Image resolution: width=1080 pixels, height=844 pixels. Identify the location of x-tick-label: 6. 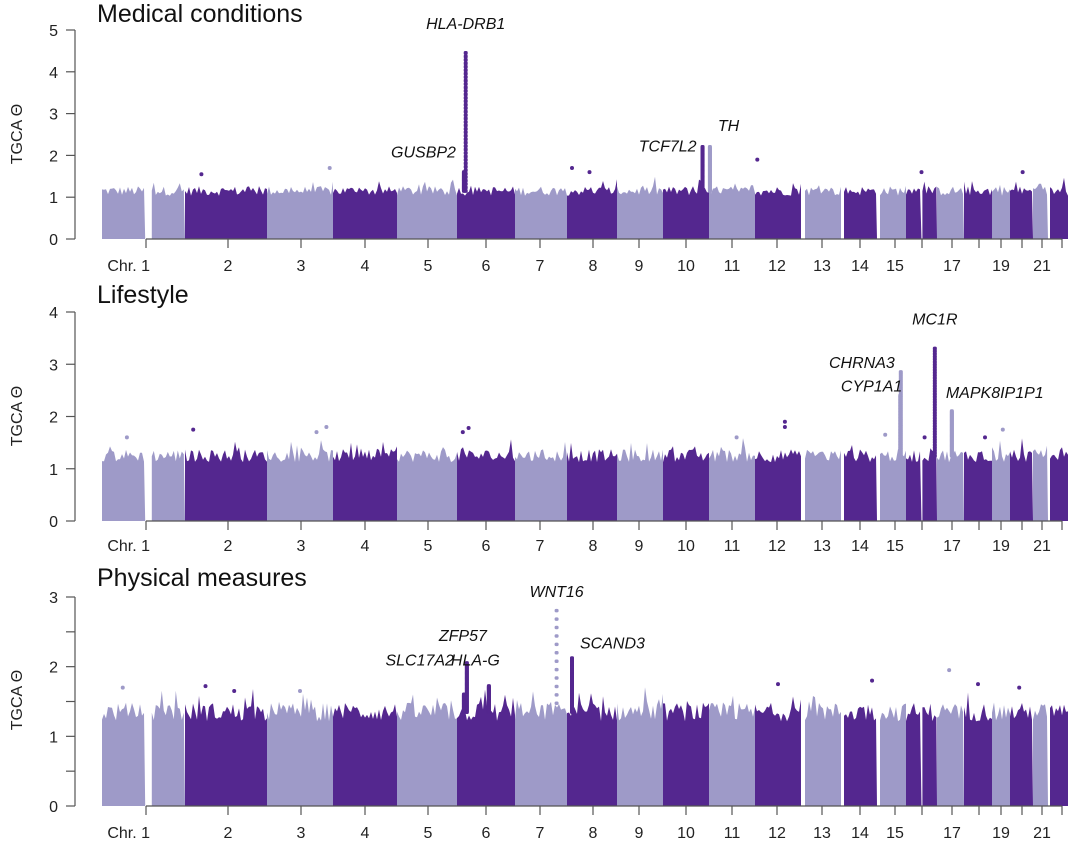
(486, 546).